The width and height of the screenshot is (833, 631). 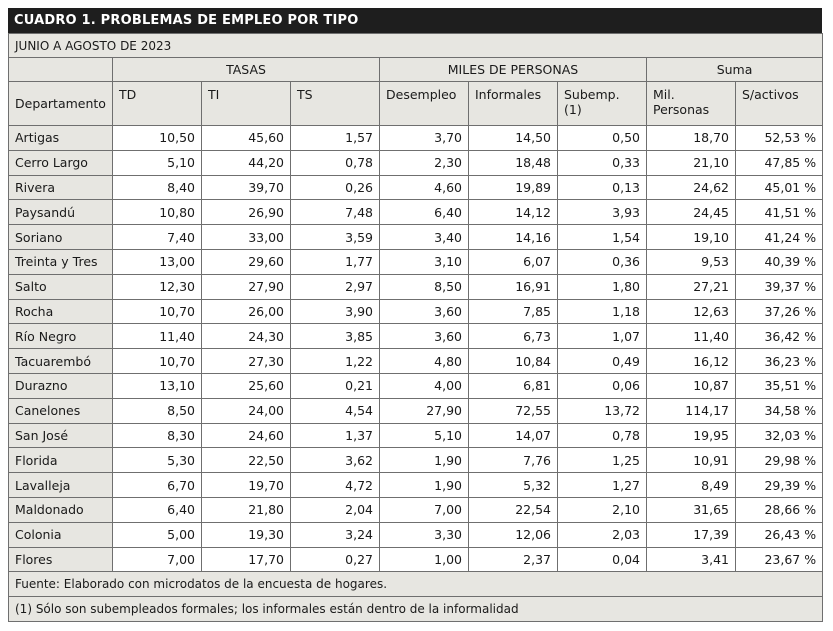 I want to click on cell-td: 8,40, so click(x=157, y=187).